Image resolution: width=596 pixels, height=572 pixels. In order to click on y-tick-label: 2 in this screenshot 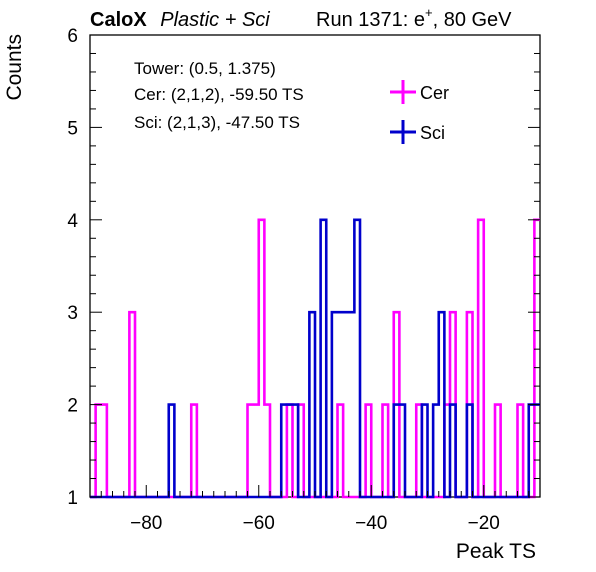, I will do `click(72, 406)`.